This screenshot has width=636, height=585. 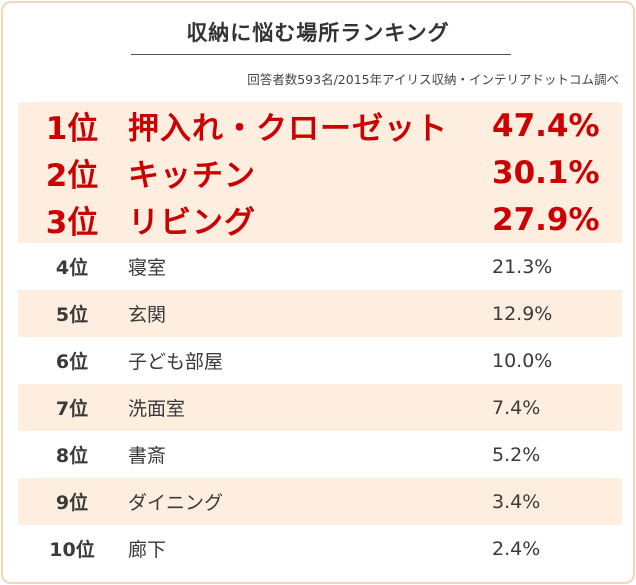 I want to click on table-row: 1位 押入れ・クローゼット 47.4%, so click(x=320, y=125).